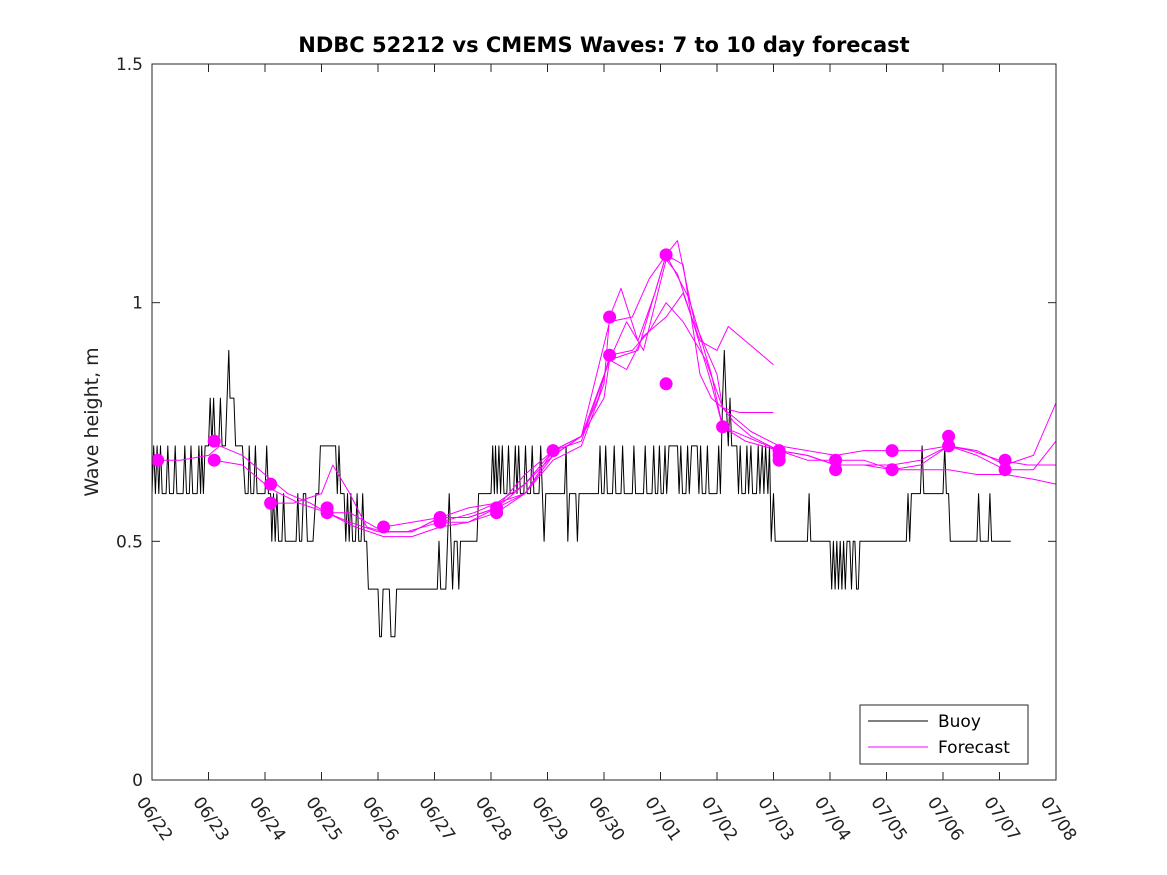  Describe the element at coordinates (137, 781) in the screenshot. I see `y-tick-label: 0` at that location.